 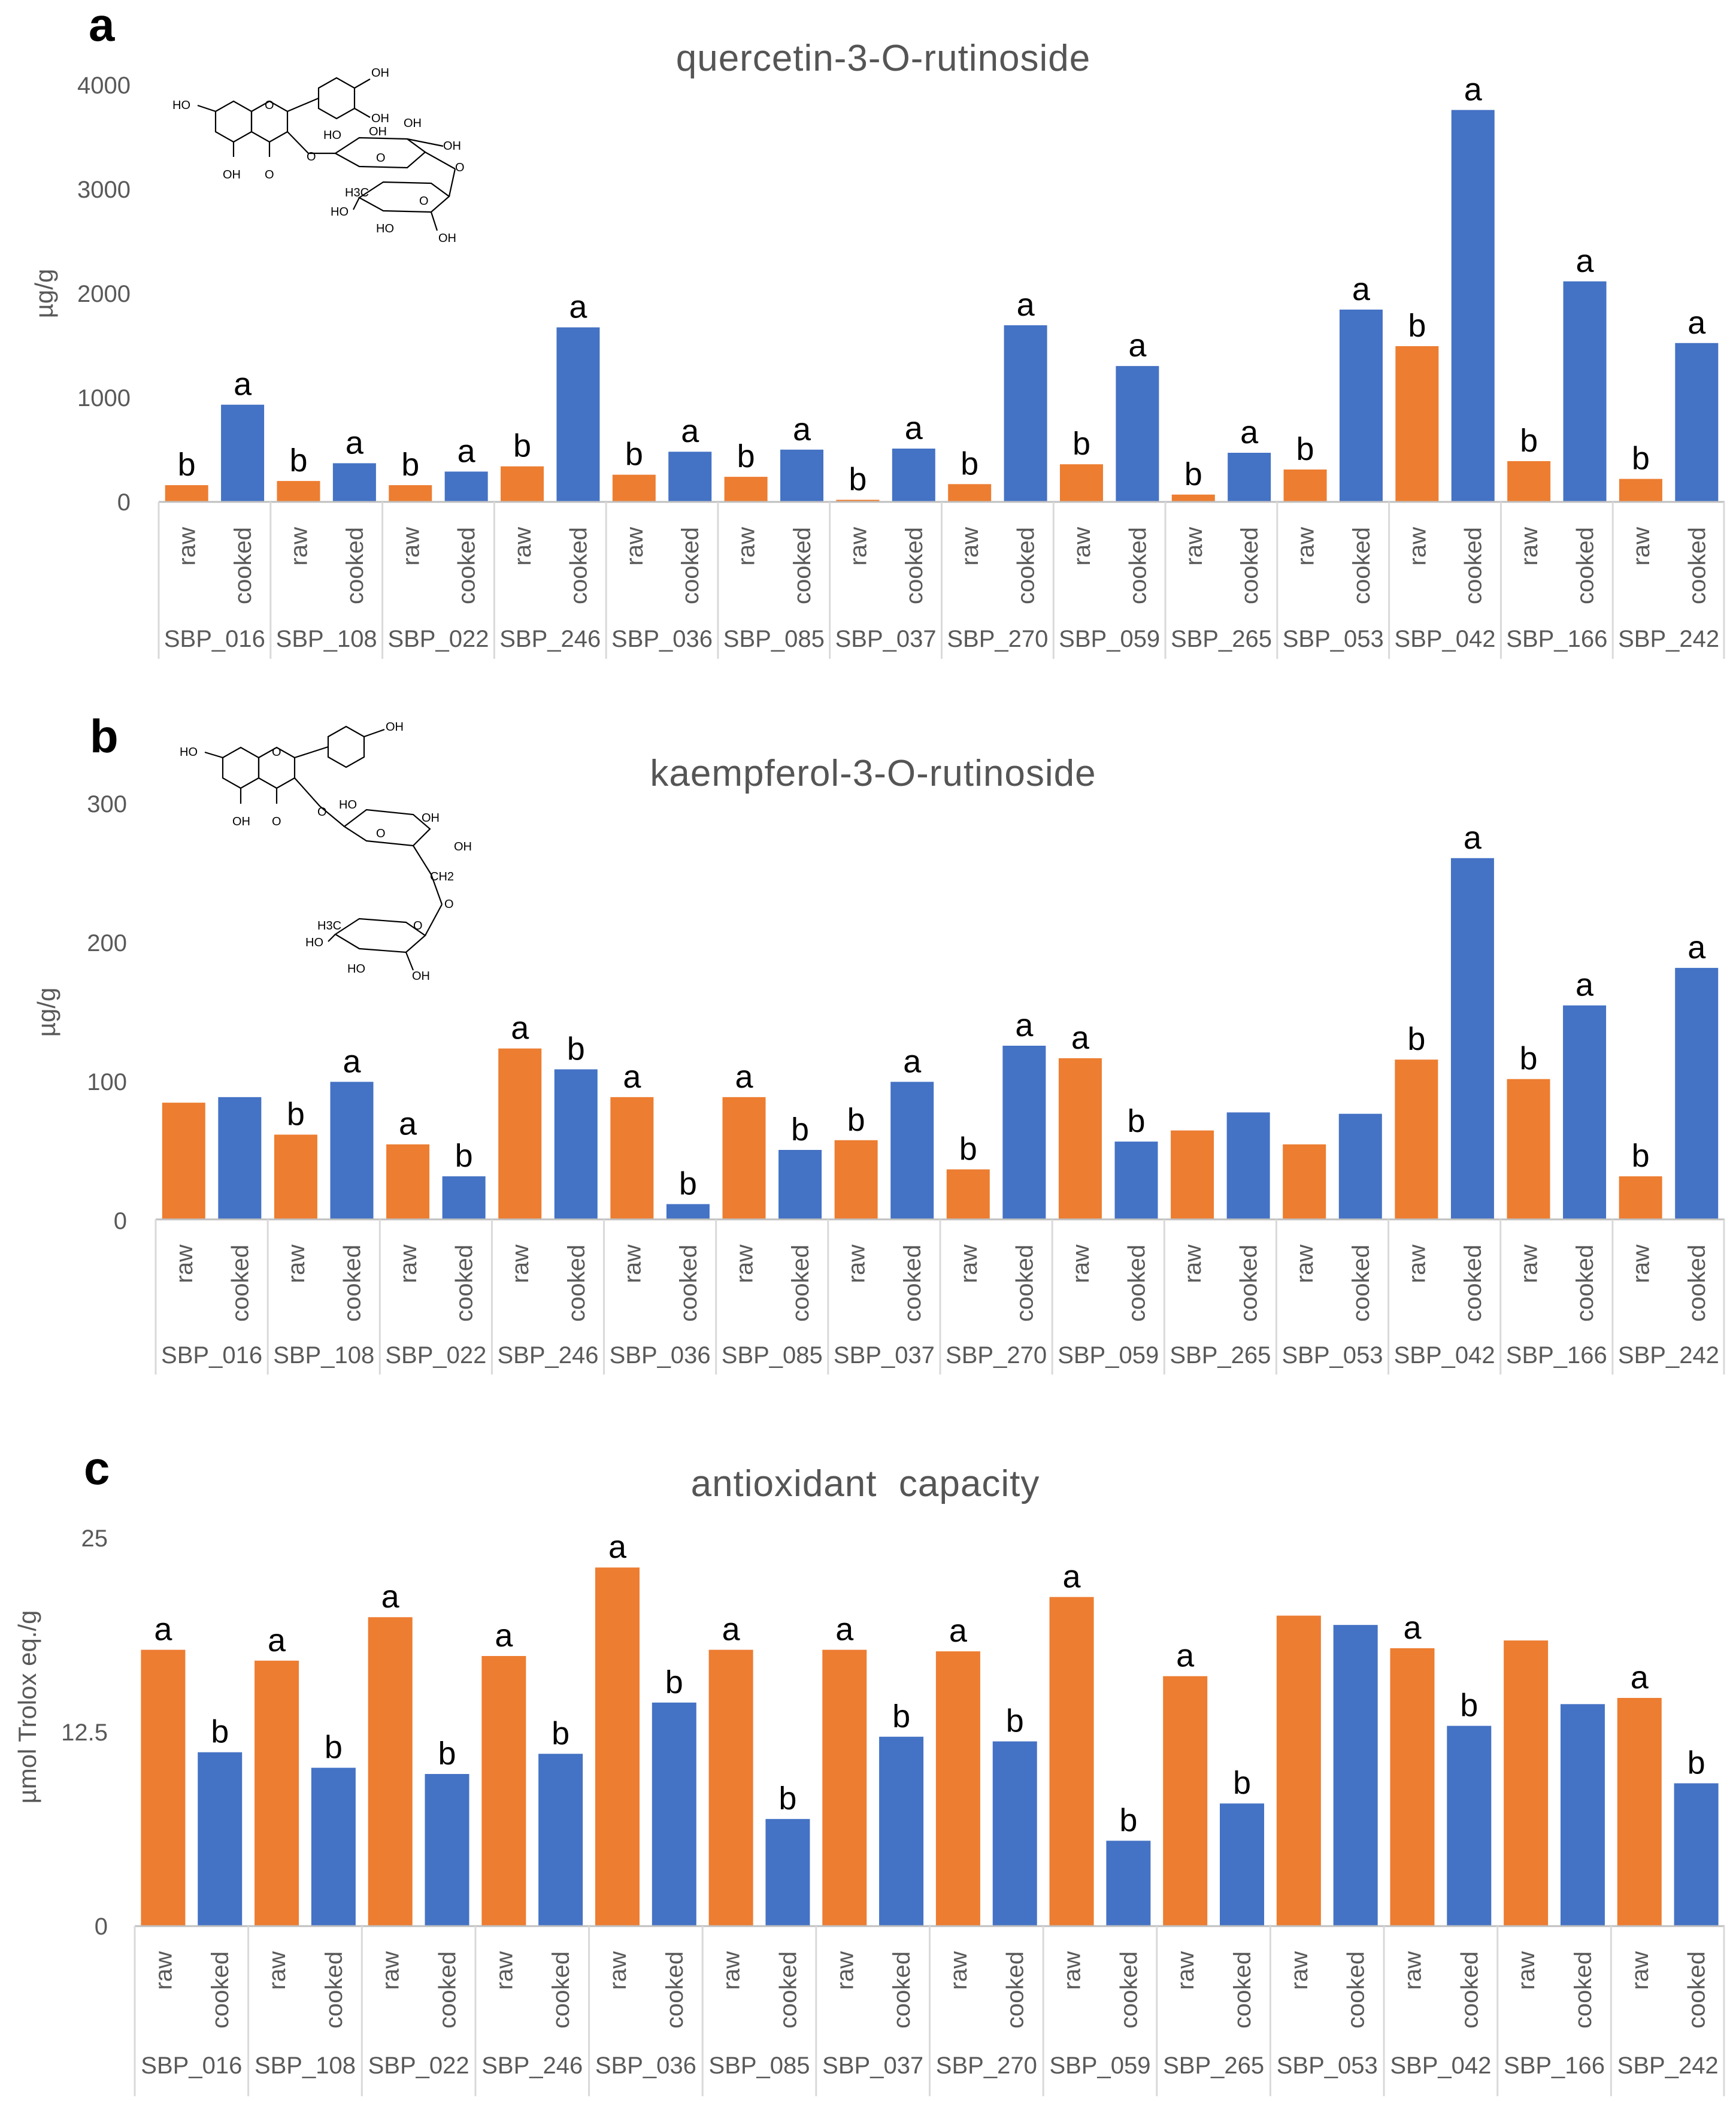 What do you see at coordinates (1220, 1355) in the screenshot?
I see `x-sample-label: SBP_265` at bounding box center [1220, 1355].